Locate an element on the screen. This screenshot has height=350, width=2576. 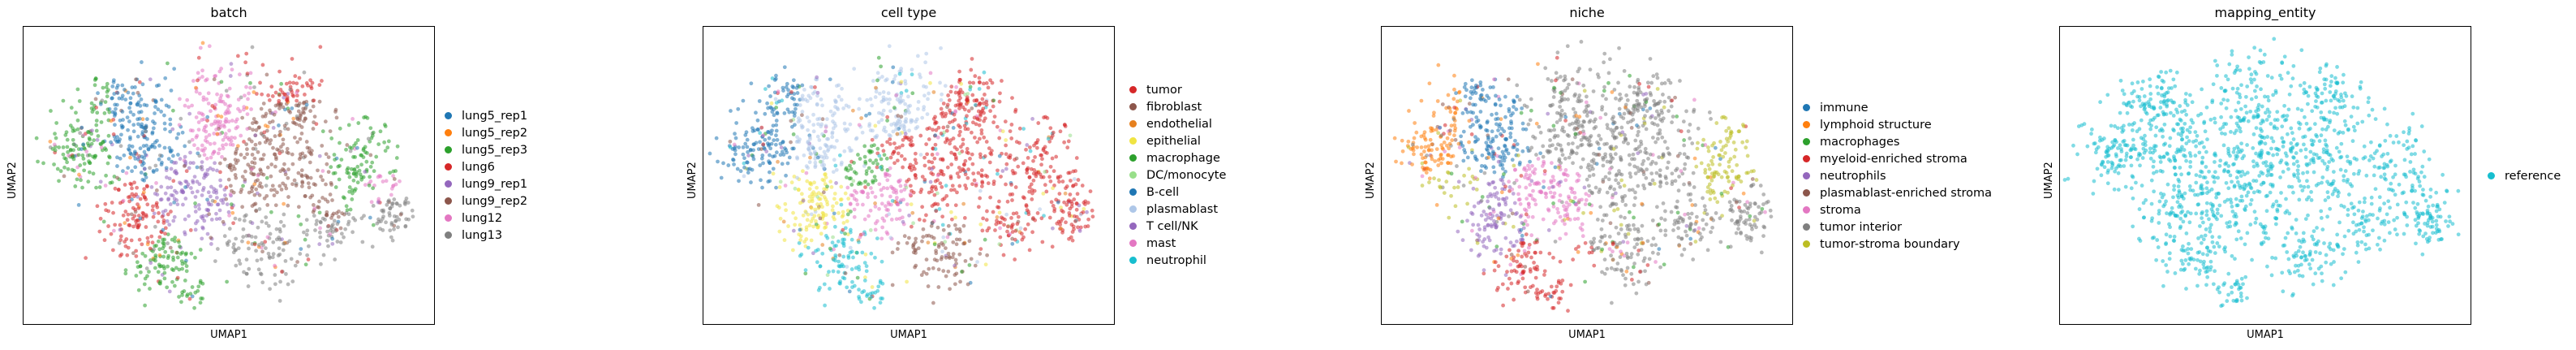
legend-marker is located at coordinates (1133, 209).